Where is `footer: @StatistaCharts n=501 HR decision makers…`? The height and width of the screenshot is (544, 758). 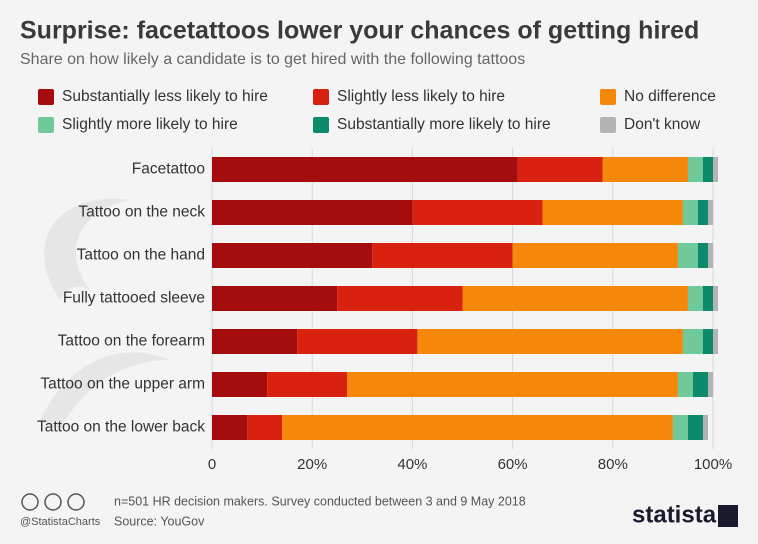 footer: @StatistaCharts n=501 HR decision makers… is located at coordinates (379, 510).